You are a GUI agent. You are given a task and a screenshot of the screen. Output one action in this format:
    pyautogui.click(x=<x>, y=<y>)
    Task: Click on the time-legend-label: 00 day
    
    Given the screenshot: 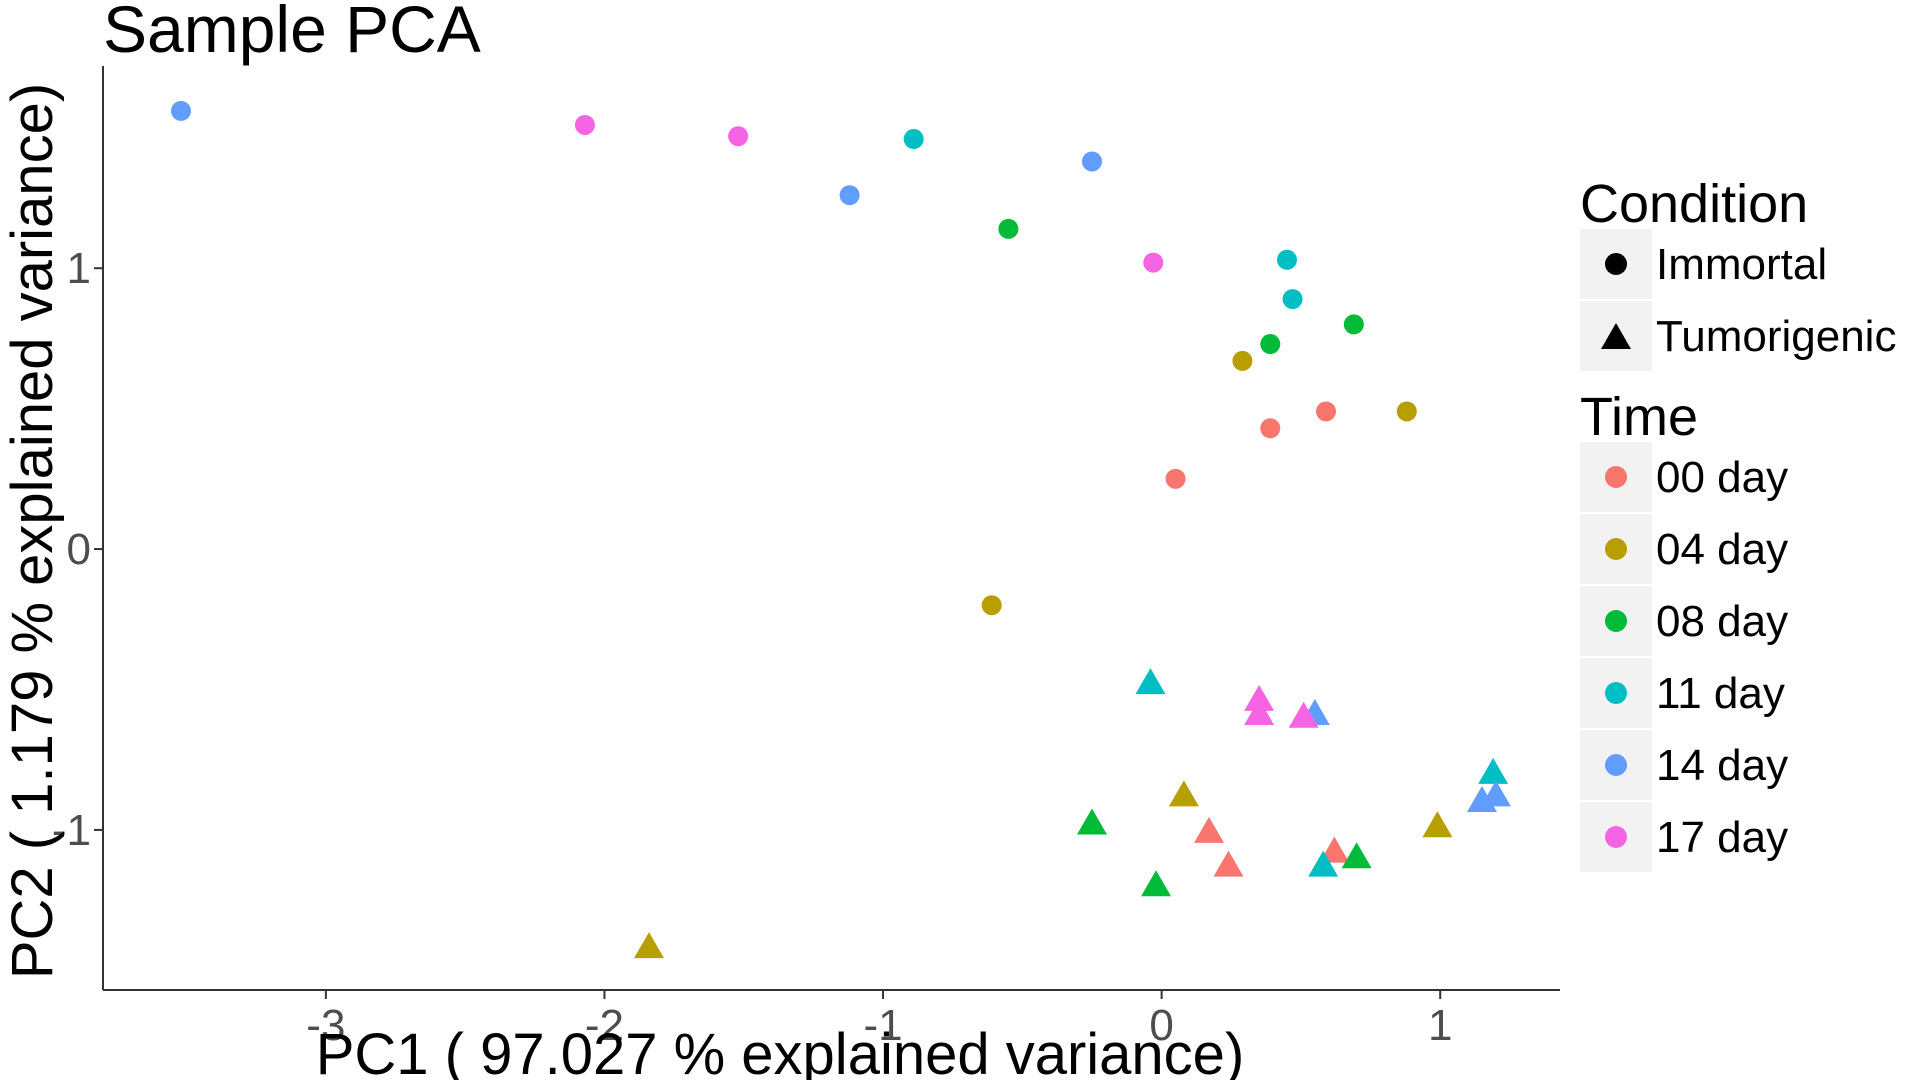 What is the action you would take?
    pyautogui.click(x=1722, y=477)
    